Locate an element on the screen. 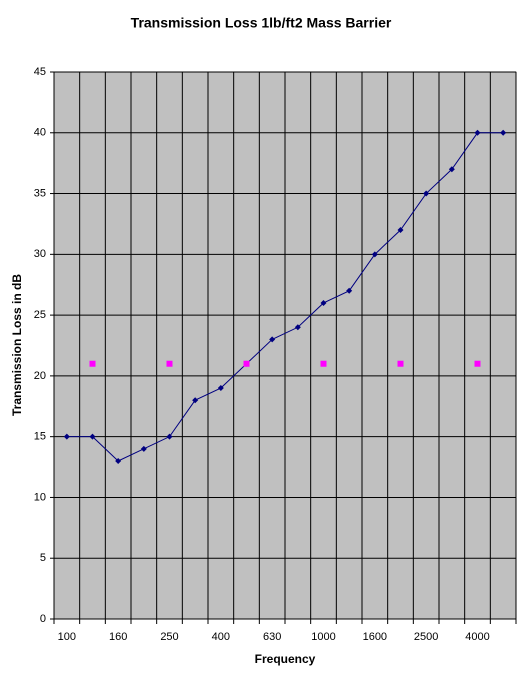  x-tick-label: 400 is located at coordinates (221, 637).